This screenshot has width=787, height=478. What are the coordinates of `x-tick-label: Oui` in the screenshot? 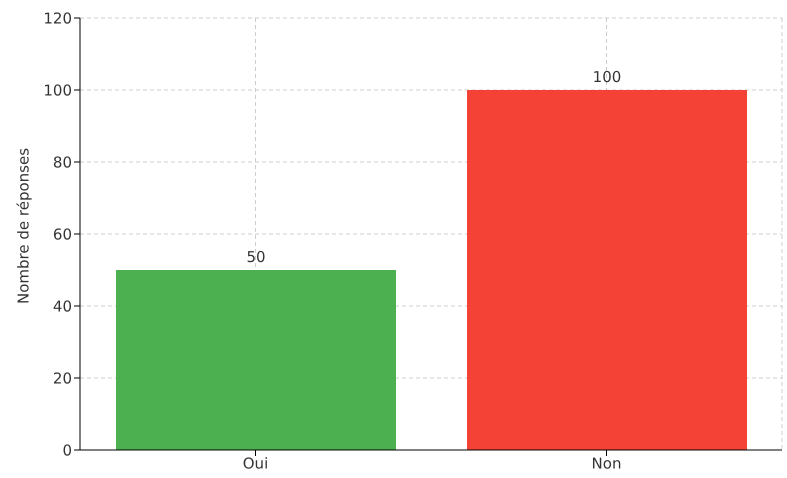 It's located at (255, 463).